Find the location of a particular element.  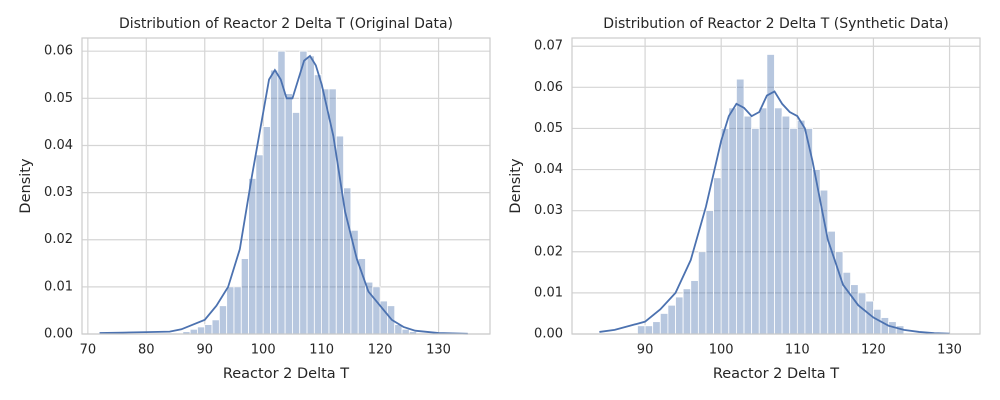

y-tick-label: 0.07 is located at coordinates (548, 46).